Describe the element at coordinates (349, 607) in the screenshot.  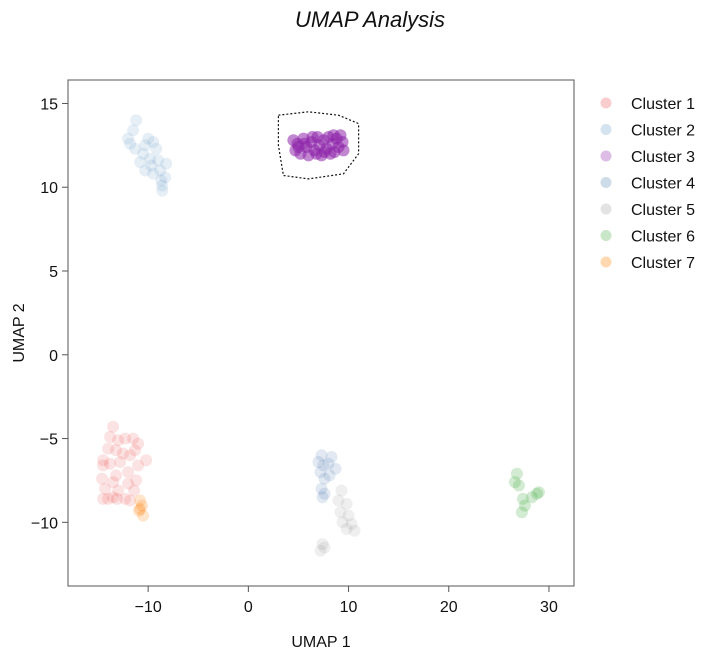
I see `x-tick-label: 10` at that location.